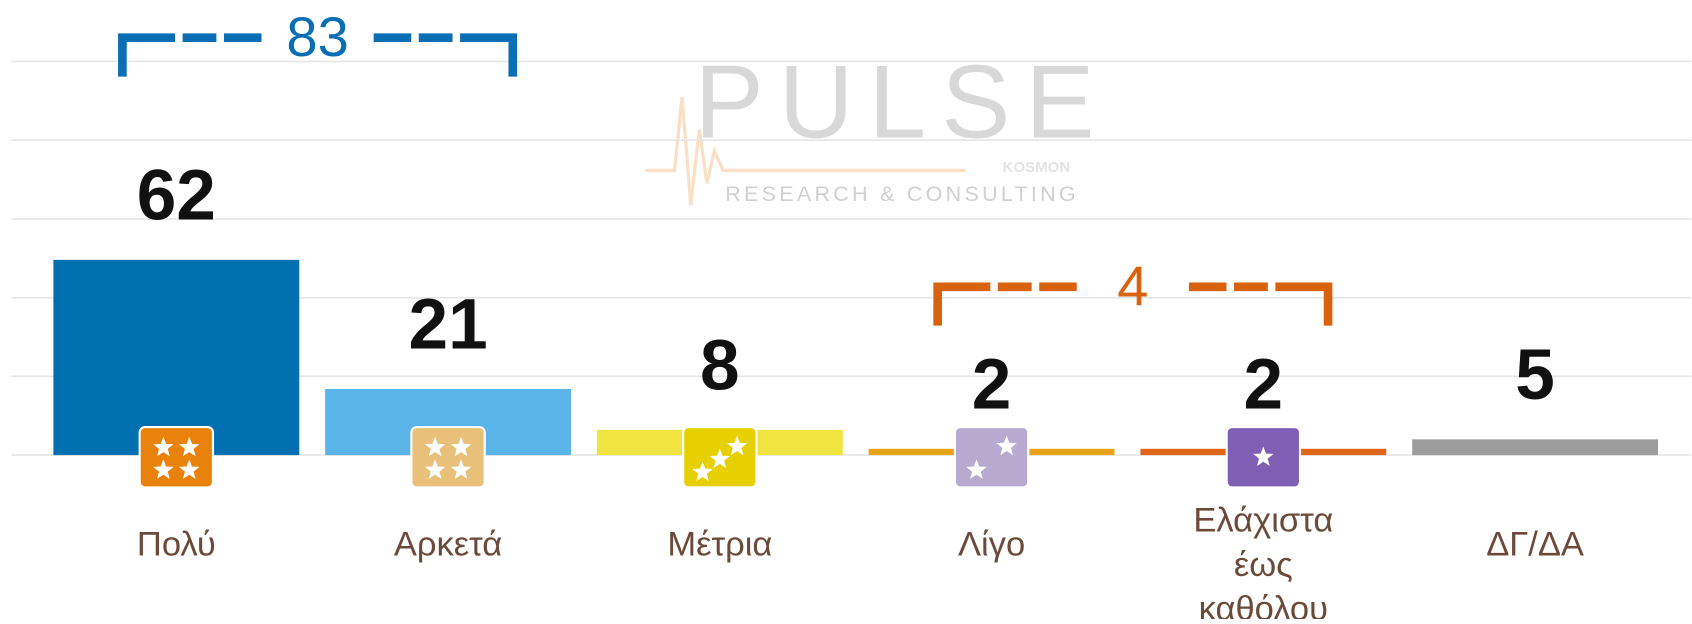 The height and width of the screenshot is (624, 1692). I want to click on value-label: 62, so click(176, 195).